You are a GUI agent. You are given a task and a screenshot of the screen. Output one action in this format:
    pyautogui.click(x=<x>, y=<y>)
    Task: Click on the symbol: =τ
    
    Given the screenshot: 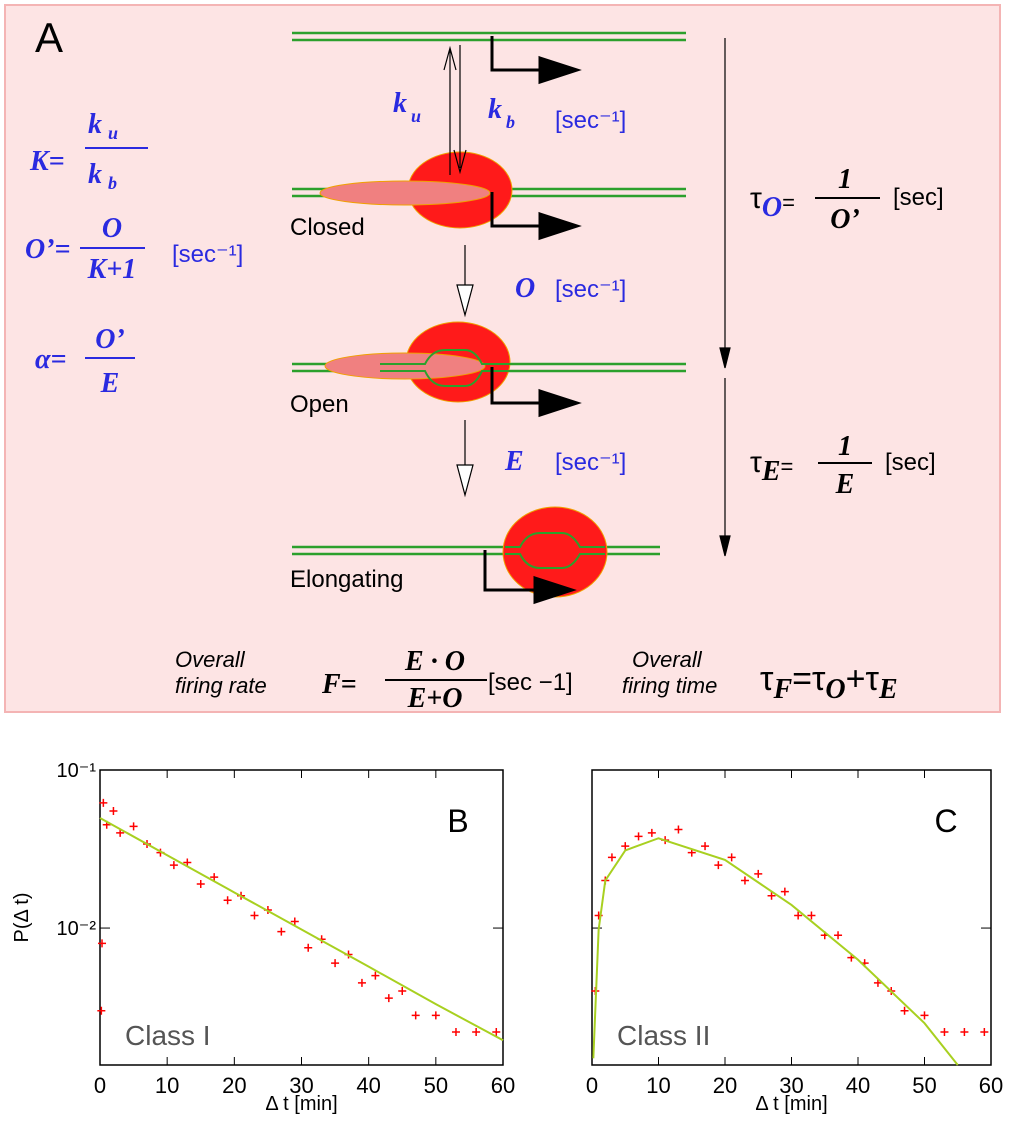 What is the action you would take?
    pyautogui.click(x=809, y=679)
    